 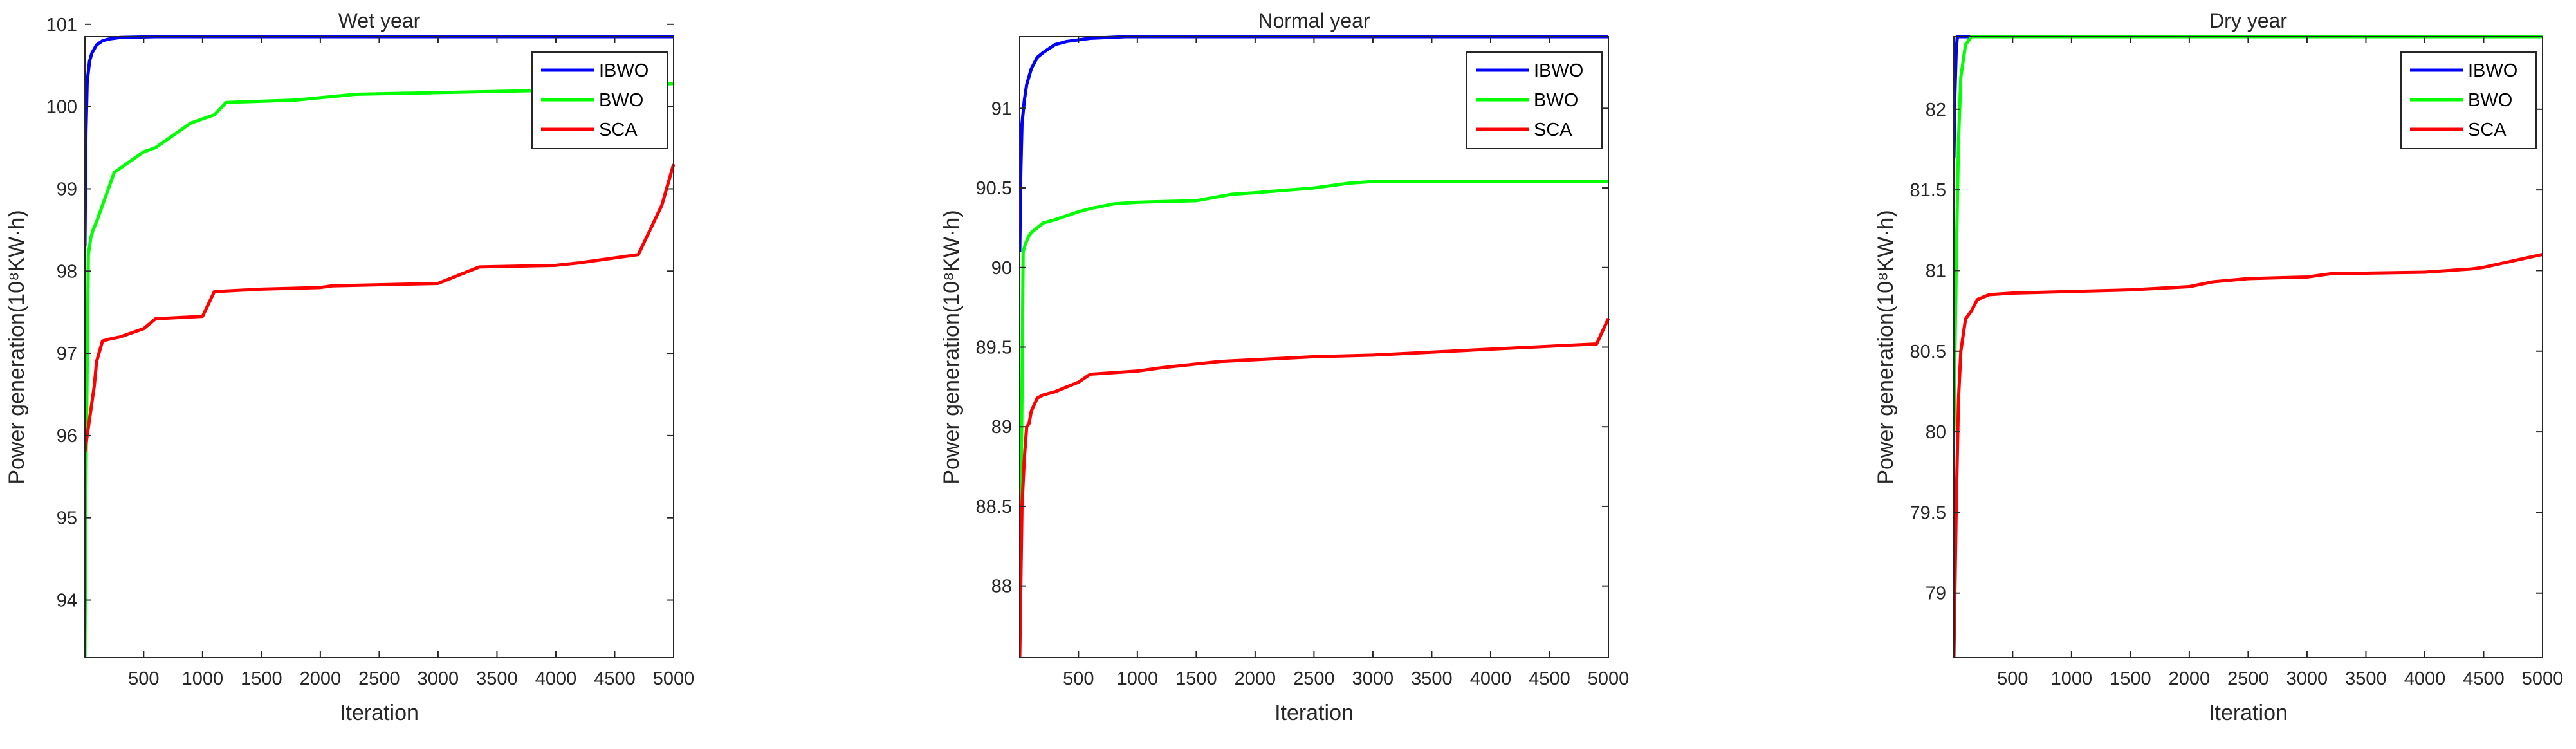 What do you see at coordinates (1001, 428) in the screenshot?
I see `y-tick-label: 89` at bounding box center [1001, 428].